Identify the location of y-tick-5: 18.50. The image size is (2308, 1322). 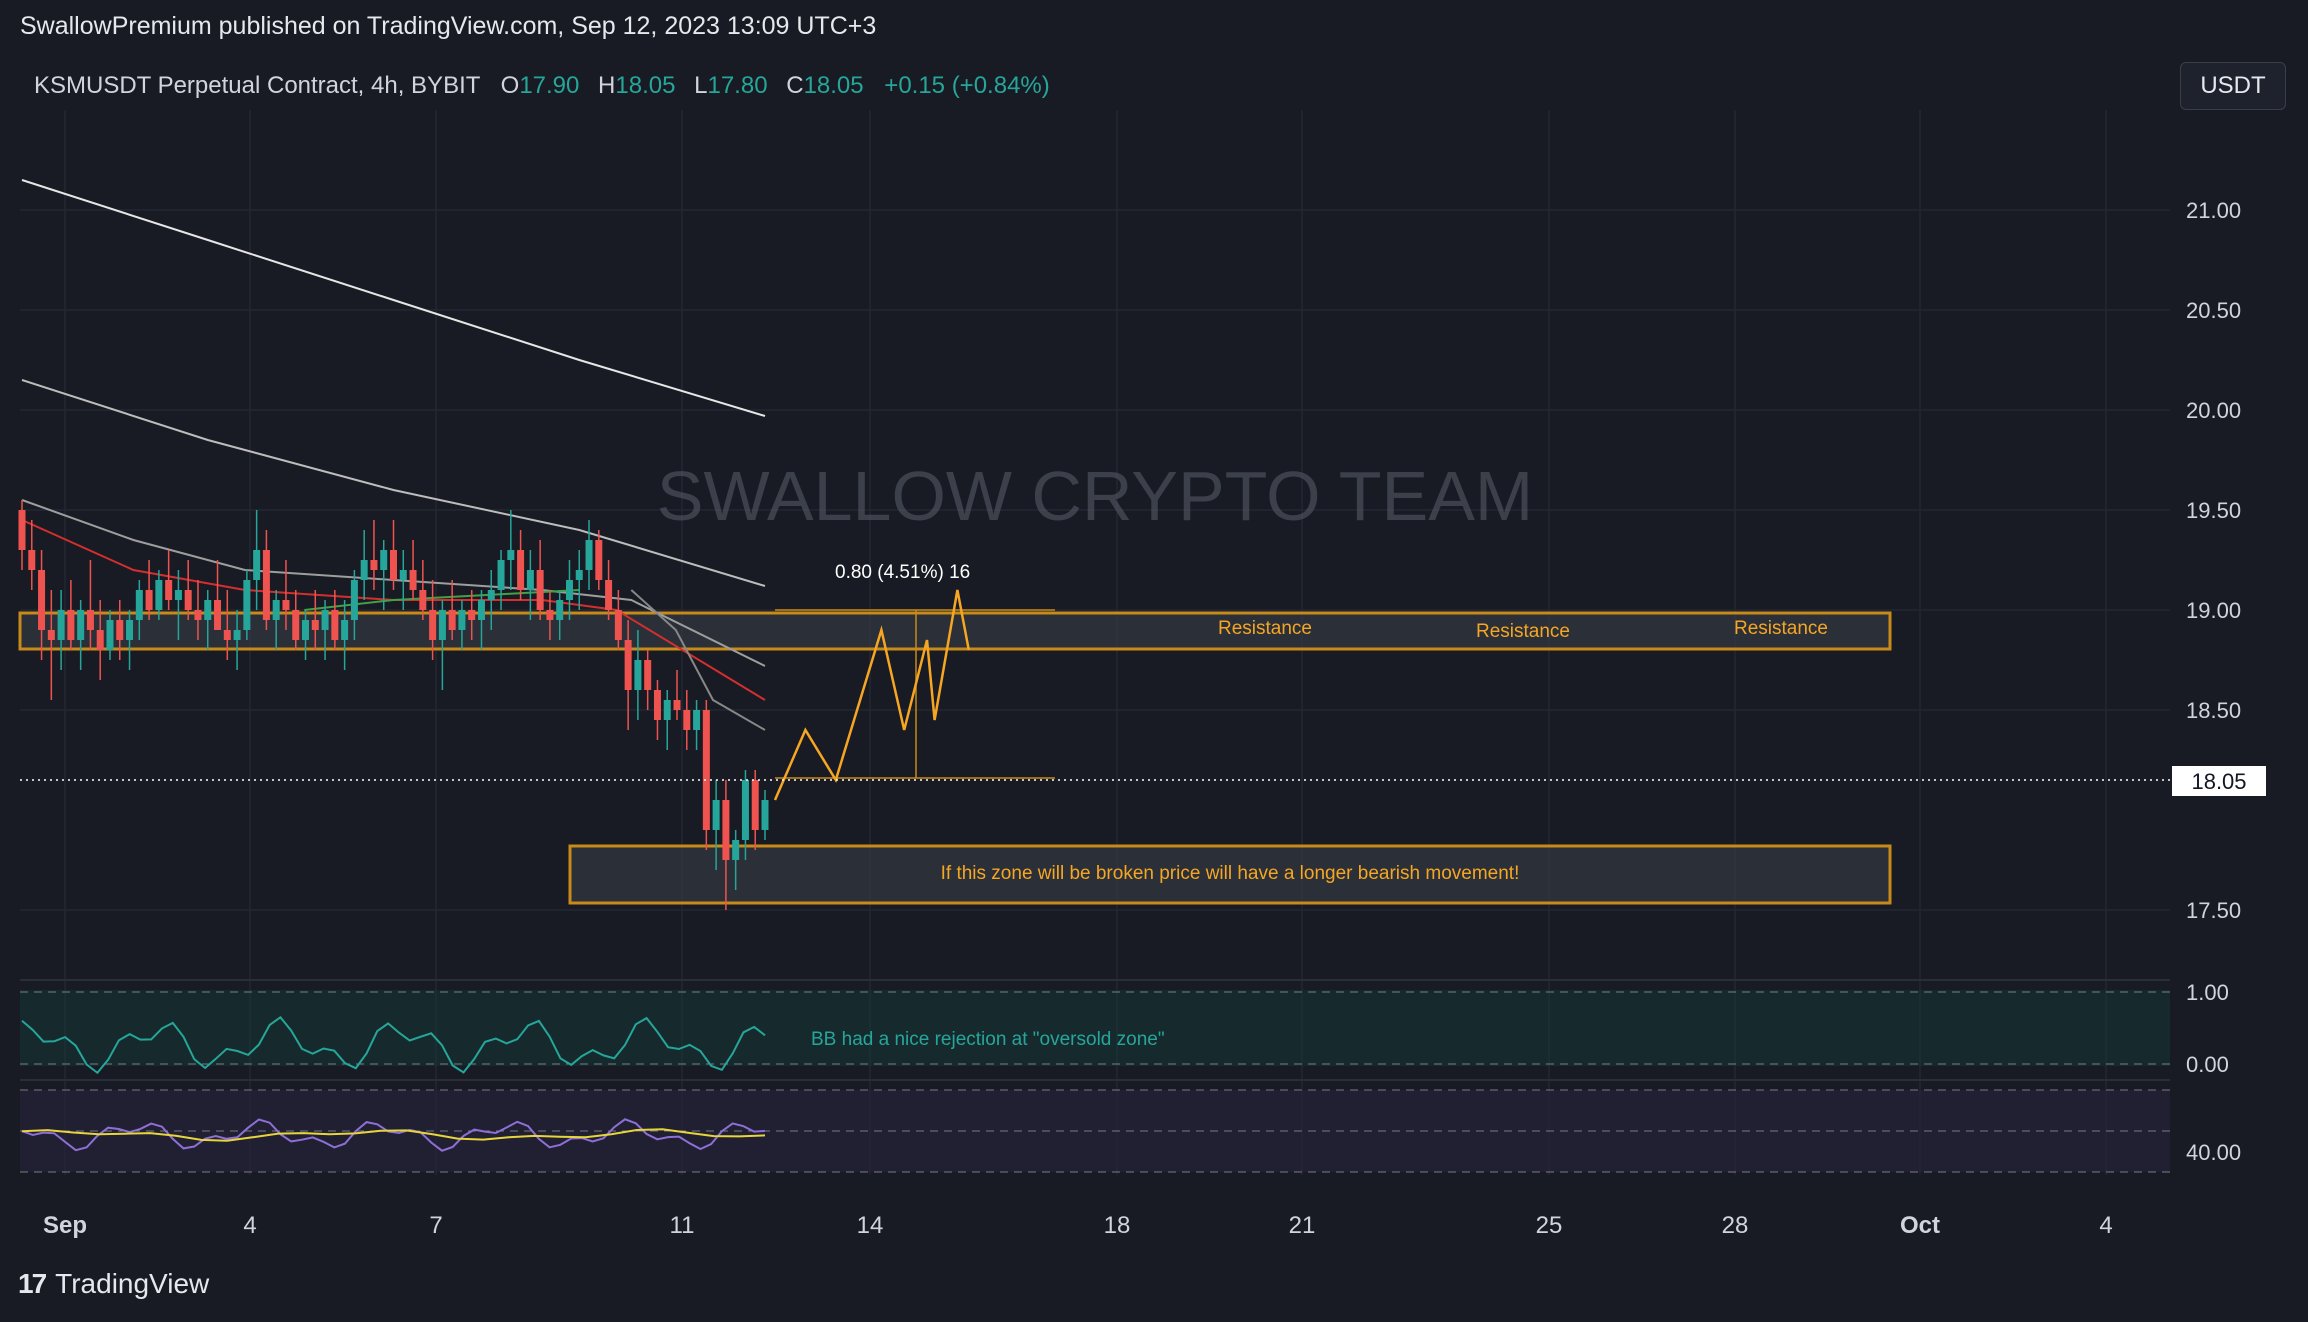
(2213, 710).